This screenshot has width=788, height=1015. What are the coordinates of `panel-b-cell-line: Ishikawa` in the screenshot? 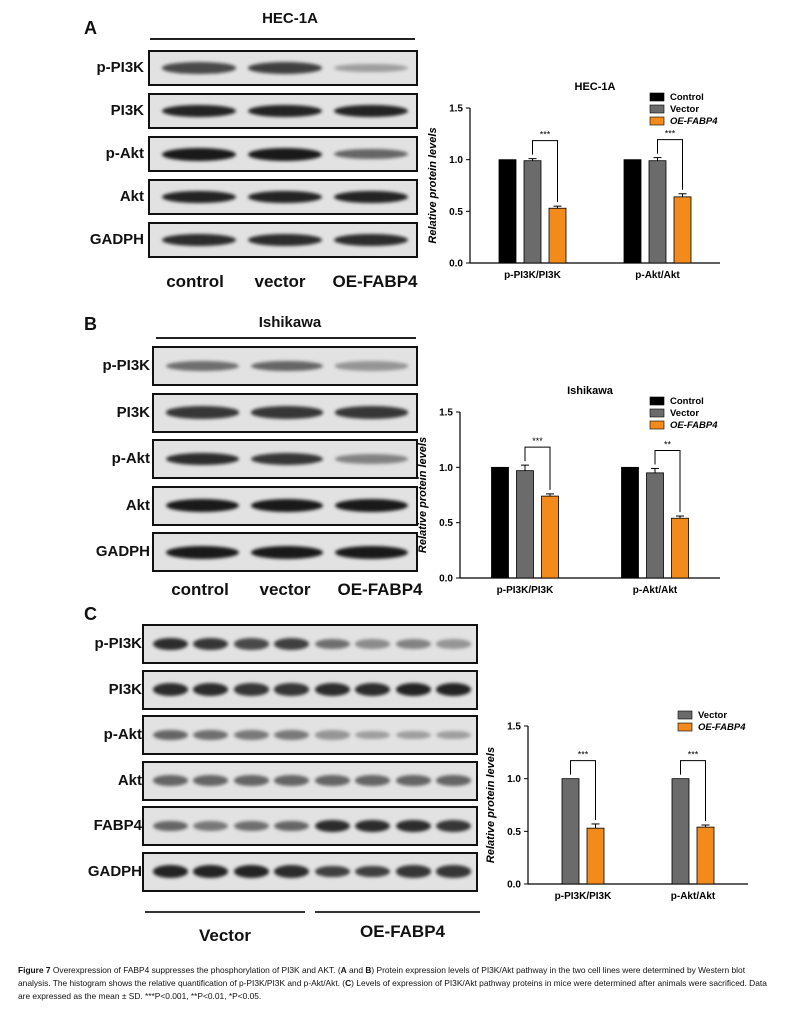 It's located at (290, 322).